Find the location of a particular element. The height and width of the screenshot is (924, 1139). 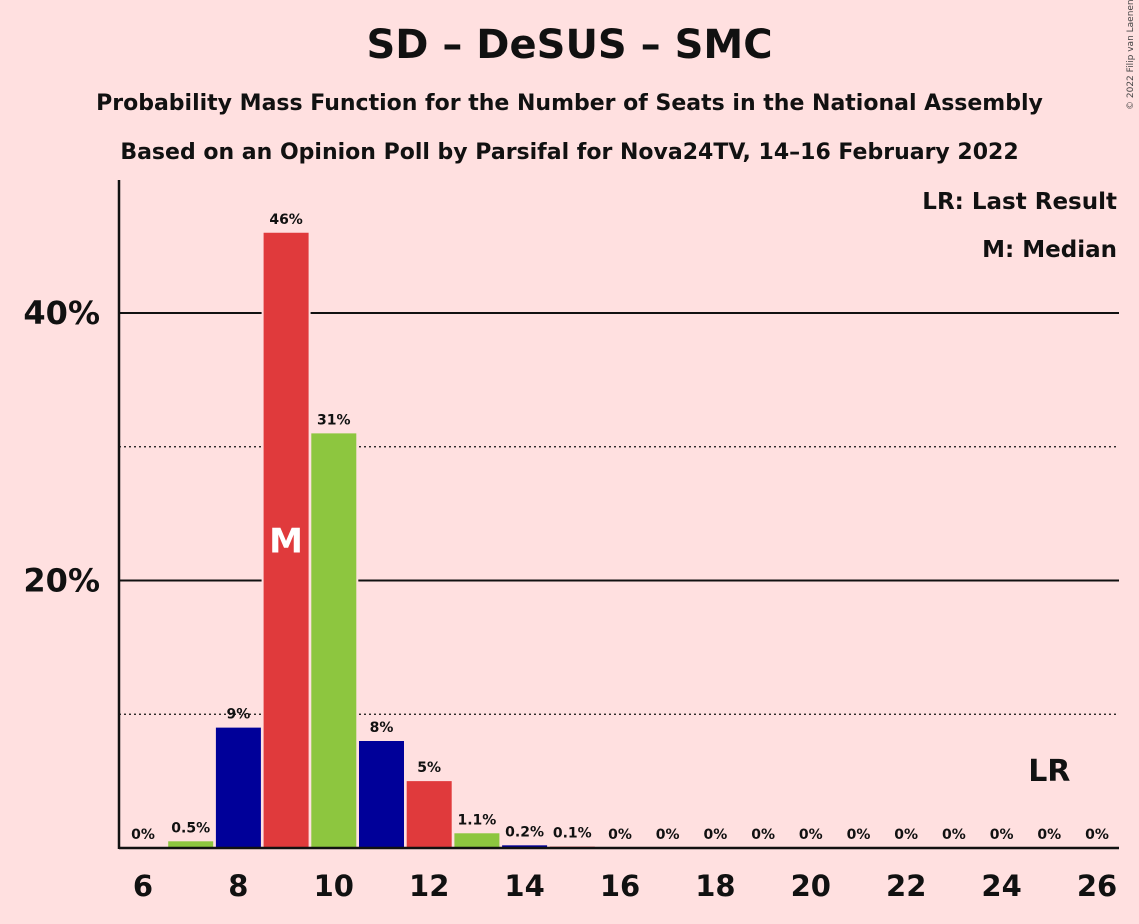

data-label-seat-13: 1.1% is located at coordinates (476, 820).